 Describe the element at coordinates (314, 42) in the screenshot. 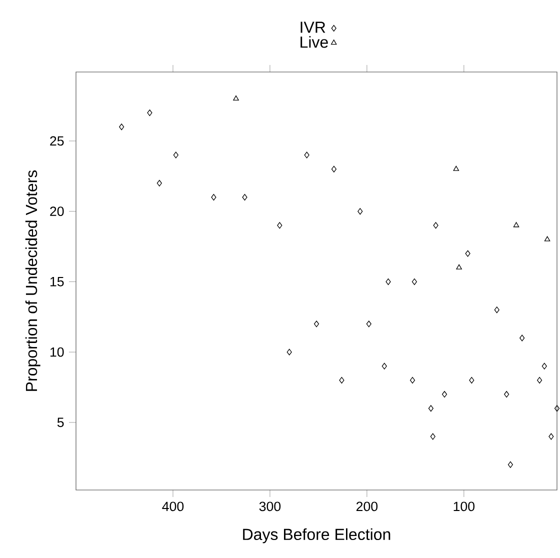

I see `legend-label: Live` at that location.